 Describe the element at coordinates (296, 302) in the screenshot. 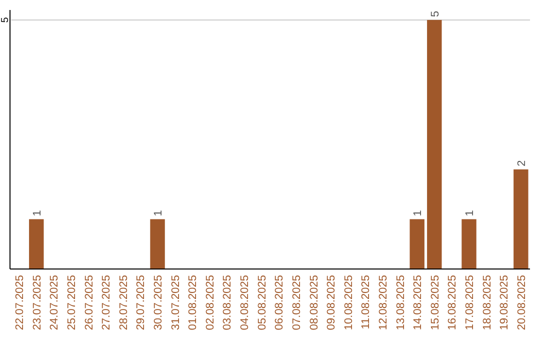

I see `x-tick-label: 07.08.2025` at that location.